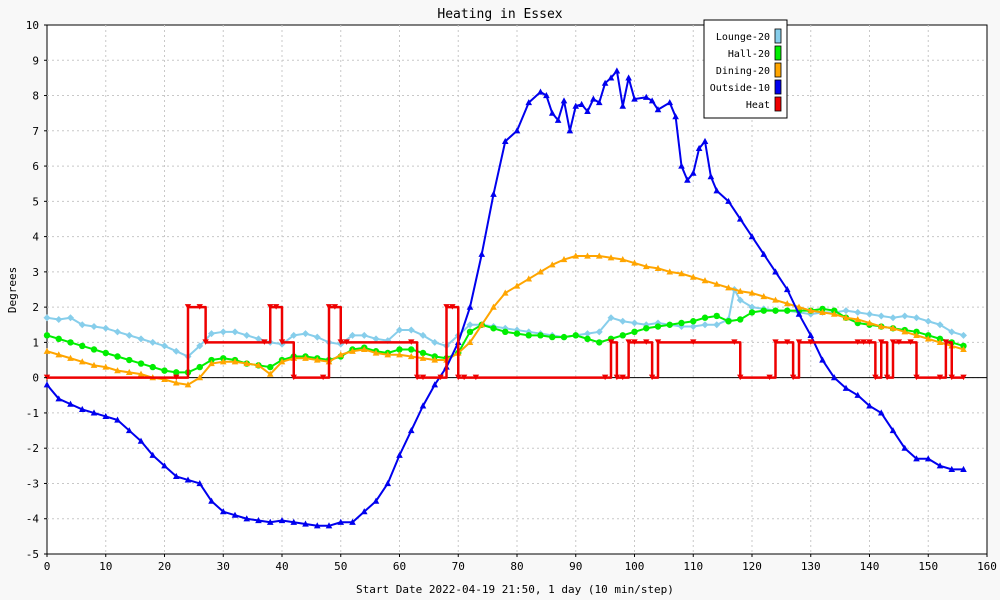 Image resolution: width=1000 pixels, height=600 pixels. Describe the element at coordinates (752, 566) in the screenshot. I see `x-tick-label: 120` at that location.